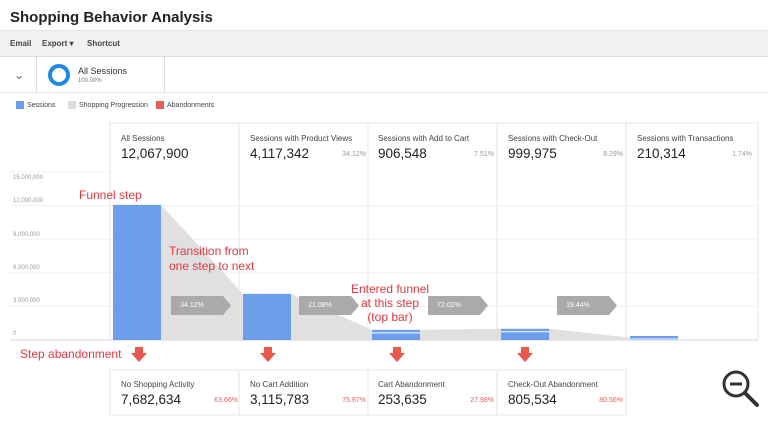 The image size is (768, 423). I want to click on abandon-value: 7,682,634, so click(151, 399).